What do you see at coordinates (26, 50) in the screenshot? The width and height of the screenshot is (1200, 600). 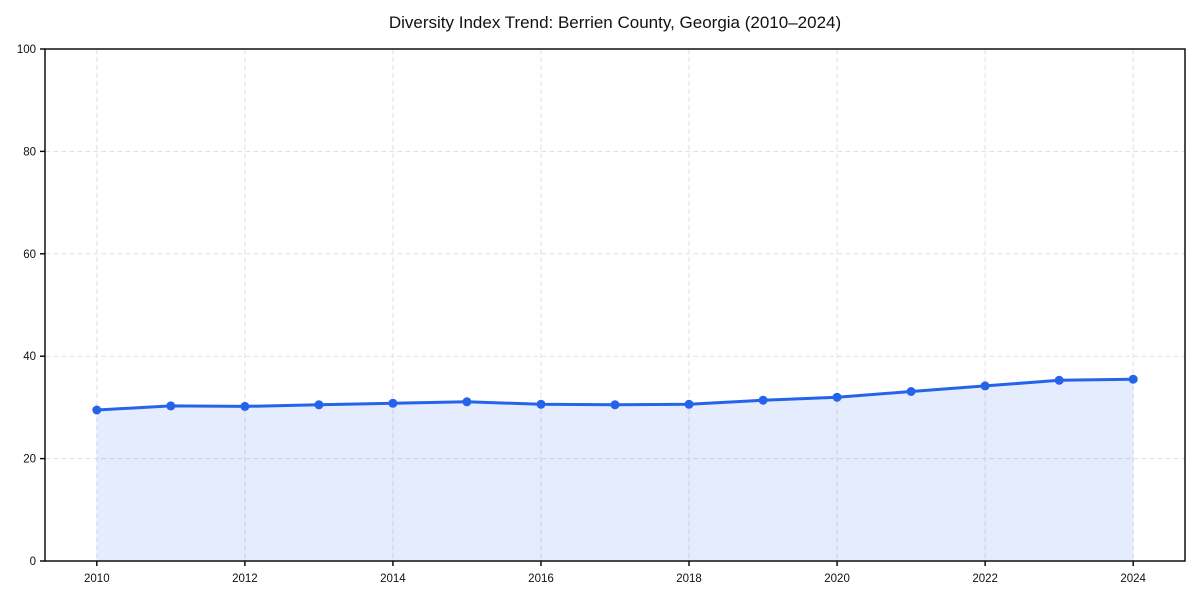 I see `y-tick-label: 100` at bounding box center [26, 50].